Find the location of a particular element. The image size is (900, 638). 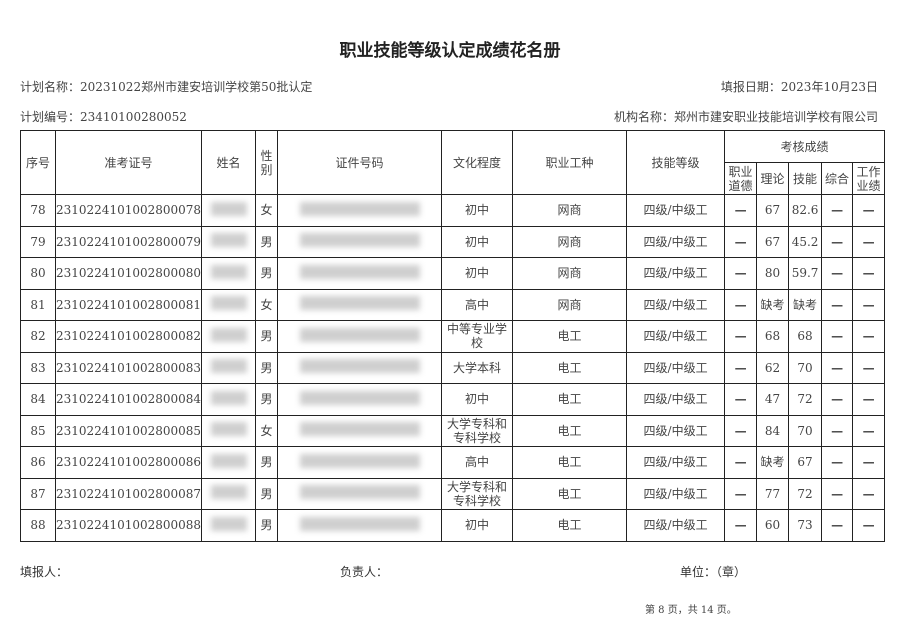

cell-theory: 67 is located at coordinates (773, 210).